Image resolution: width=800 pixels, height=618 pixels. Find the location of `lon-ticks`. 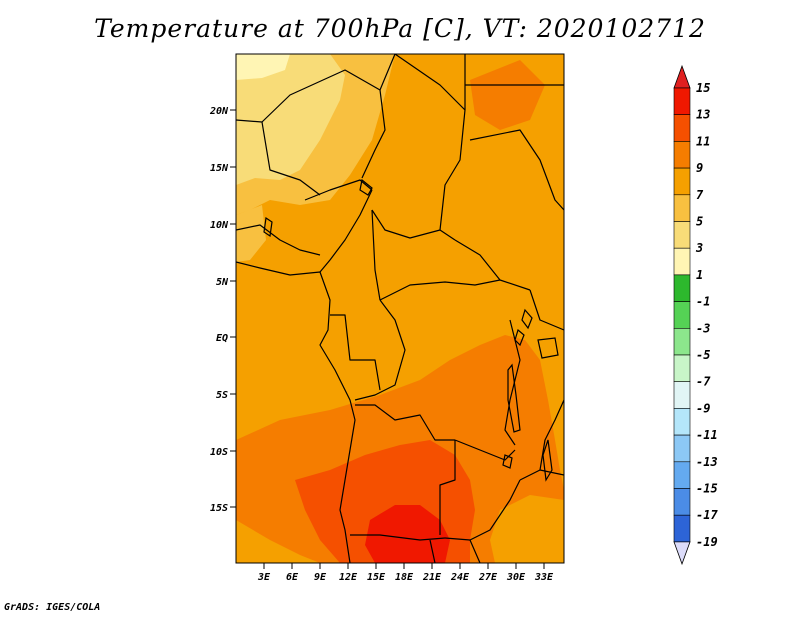

lon-ticks is located at coordinates (404, 566).